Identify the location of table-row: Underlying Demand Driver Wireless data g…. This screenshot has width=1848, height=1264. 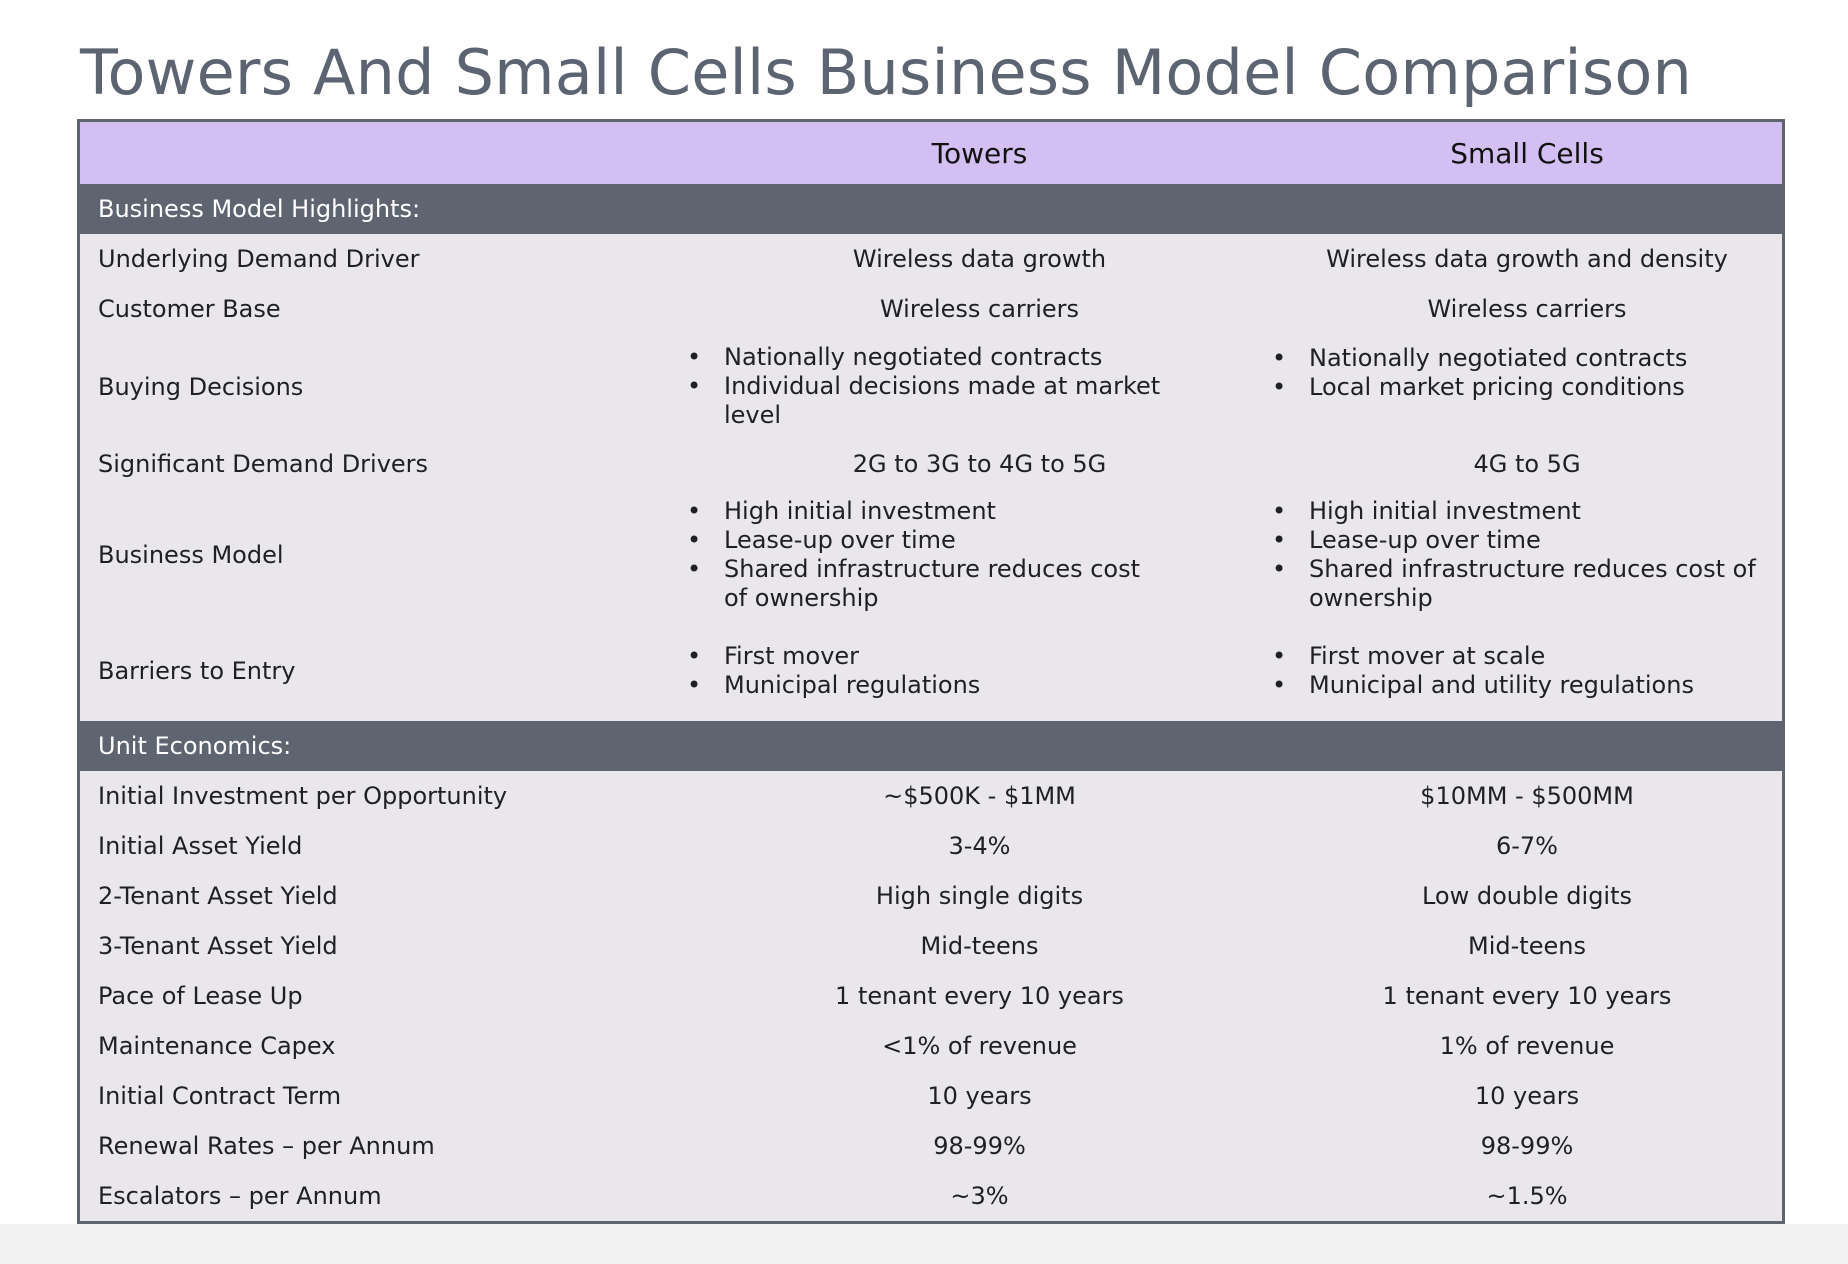
(931, 259).